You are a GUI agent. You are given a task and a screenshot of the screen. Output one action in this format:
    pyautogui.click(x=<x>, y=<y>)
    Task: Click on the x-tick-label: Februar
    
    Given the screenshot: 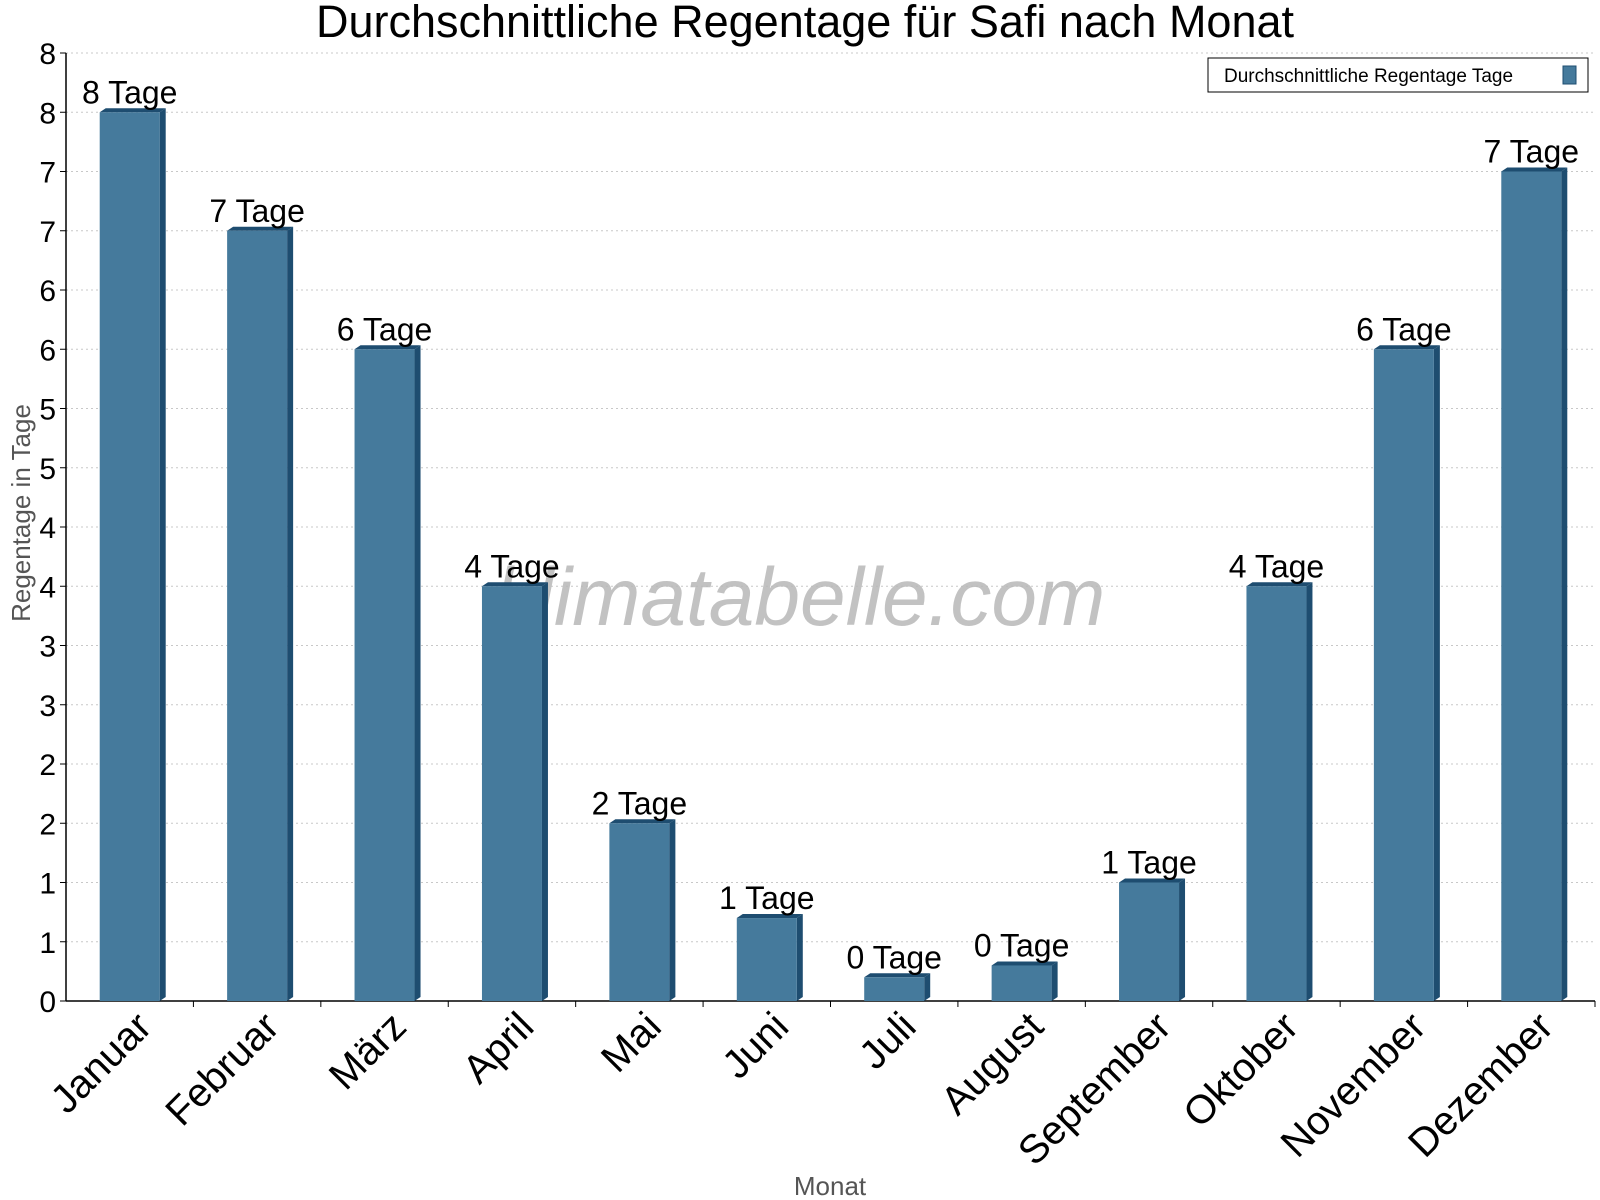 What is the action you would take?
    pyautogui.click(x=222, y=1069)
    